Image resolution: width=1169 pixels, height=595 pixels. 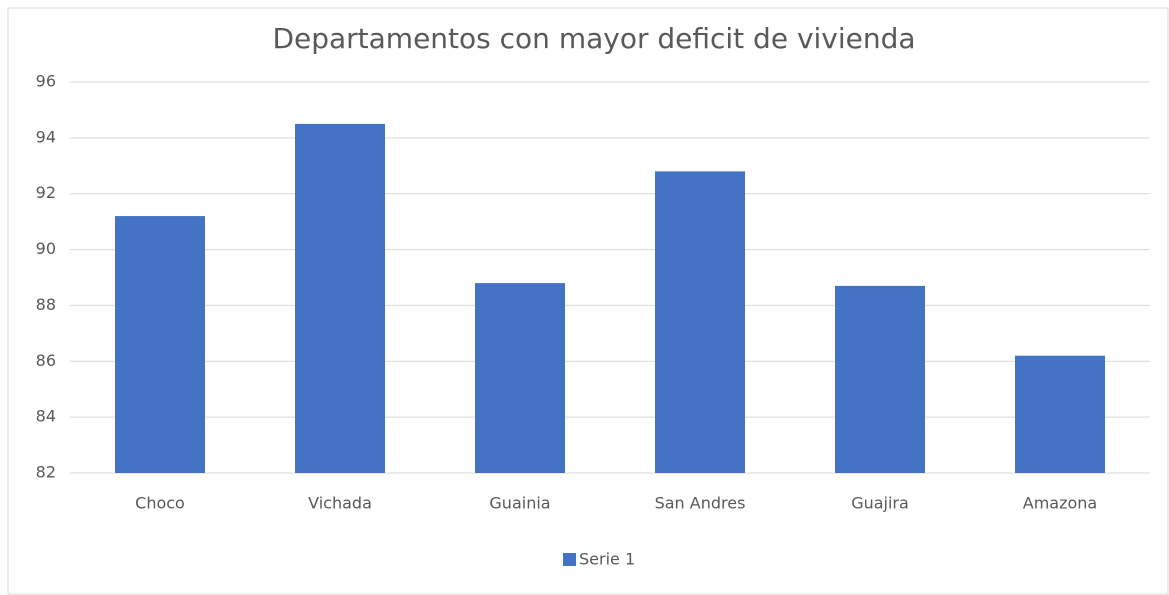 What do you see at coordinates (46, 81) in the screenshot?
I see `y-tick-label: 96` at bounding box center [46, 81].